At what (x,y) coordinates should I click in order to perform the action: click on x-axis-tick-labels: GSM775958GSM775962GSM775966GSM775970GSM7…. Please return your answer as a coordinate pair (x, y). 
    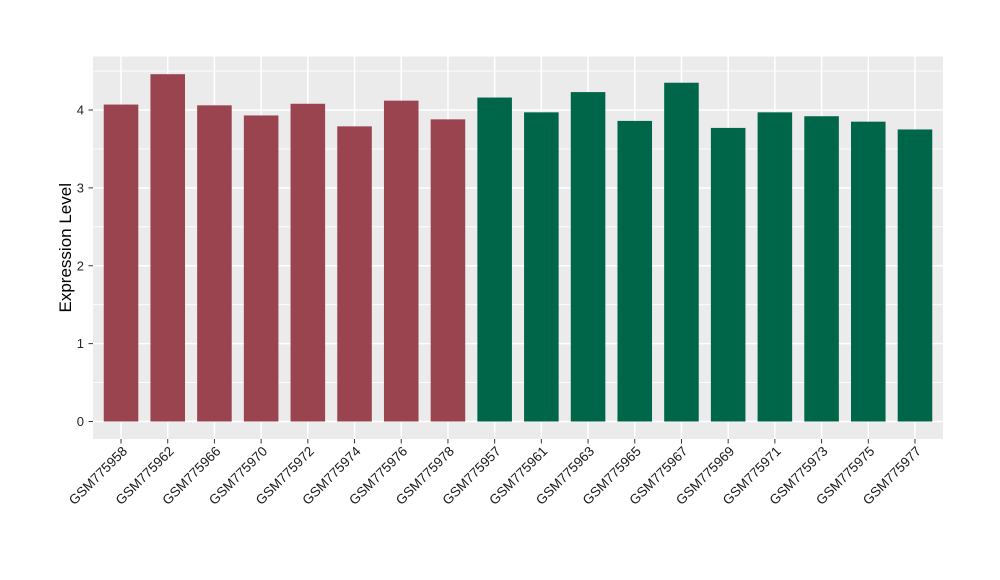
    Looking at the image, I should click on (495, 475).